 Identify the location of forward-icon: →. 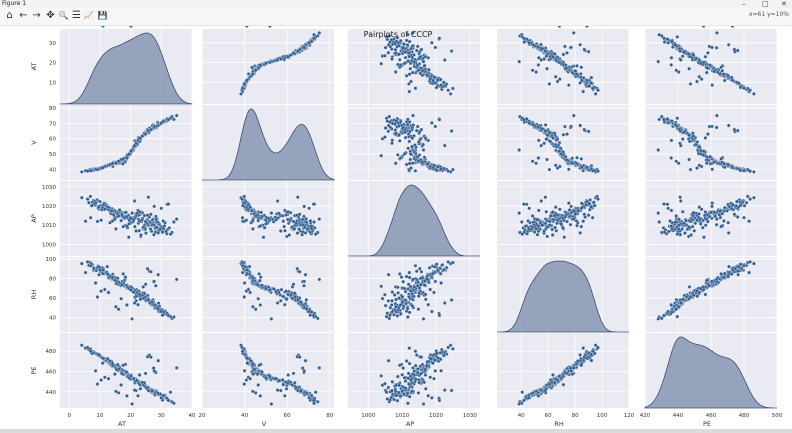
(36, 15).